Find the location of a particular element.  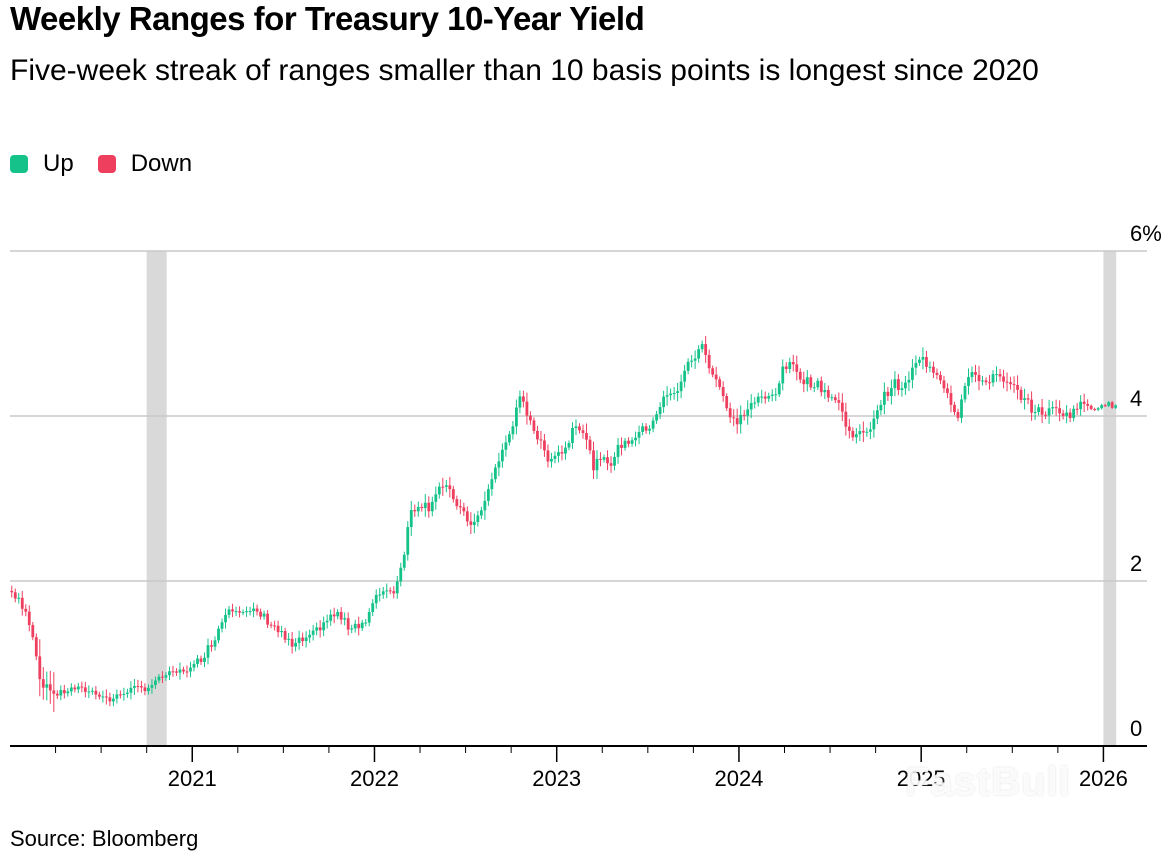

legend: Up Down is located at coordinates (113, 164).